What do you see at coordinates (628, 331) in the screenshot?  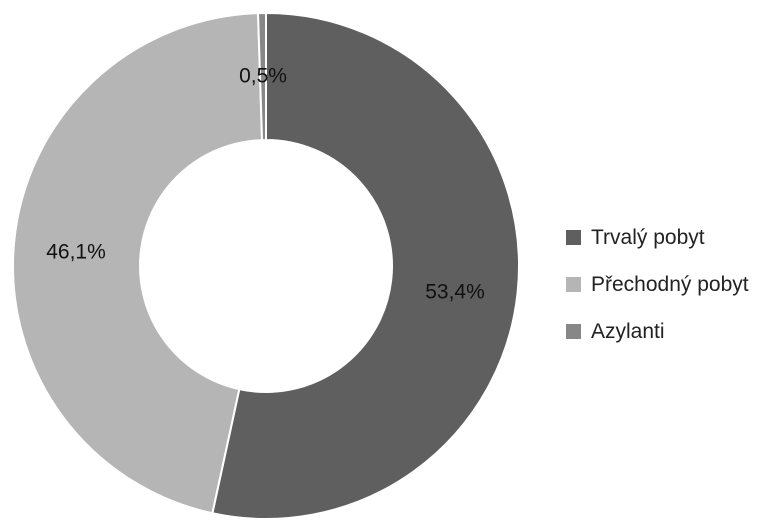 I see `legend-label: Azylanti` at bounding box center [628, 331].